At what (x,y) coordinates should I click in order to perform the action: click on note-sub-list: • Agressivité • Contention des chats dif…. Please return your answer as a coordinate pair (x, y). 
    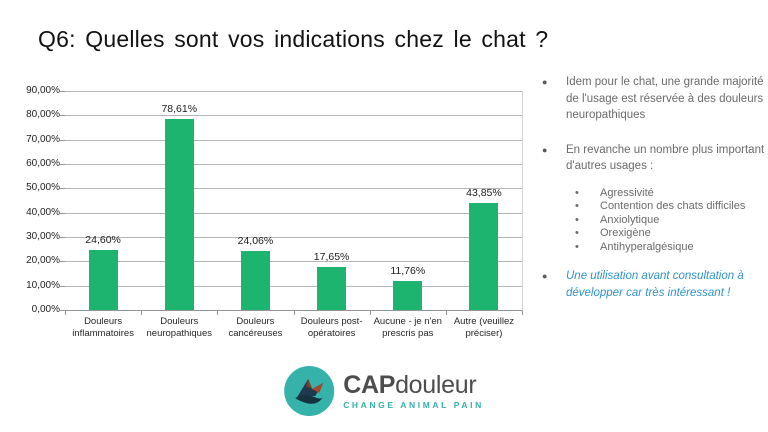
    Looking at the image, I should click on (655, 221).